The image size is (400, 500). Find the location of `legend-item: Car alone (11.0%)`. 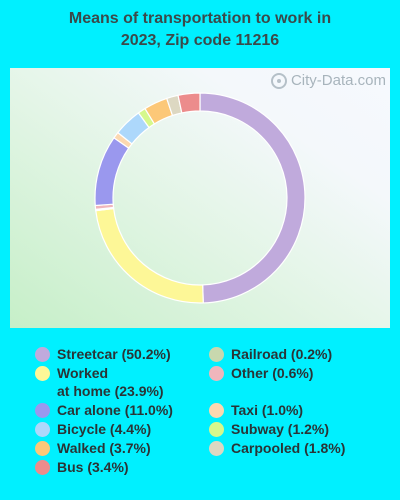

legend-item: Car alone (11.0%) is located at coordinates (104, 410).